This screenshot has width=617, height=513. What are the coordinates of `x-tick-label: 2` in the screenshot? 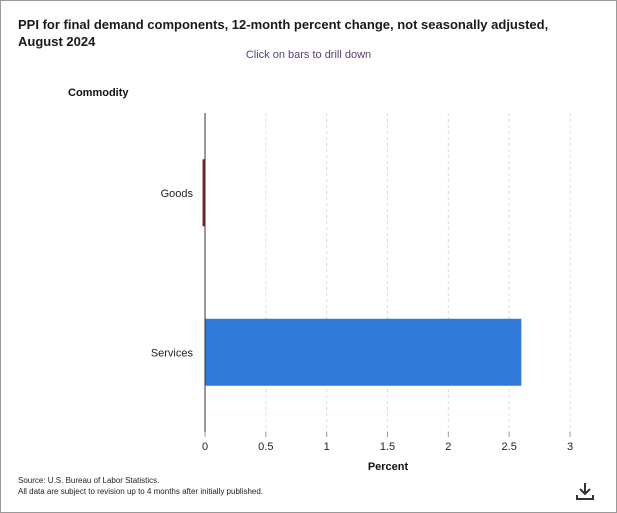 It's located at (448, 447).